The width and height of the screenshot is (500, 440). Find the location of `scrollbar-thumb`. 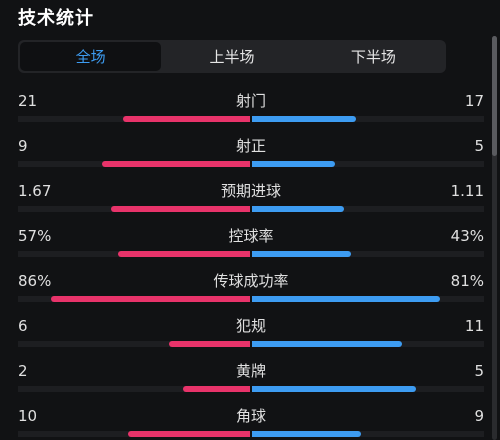

scrollbar-thumb is located at coordinates (494, 96).